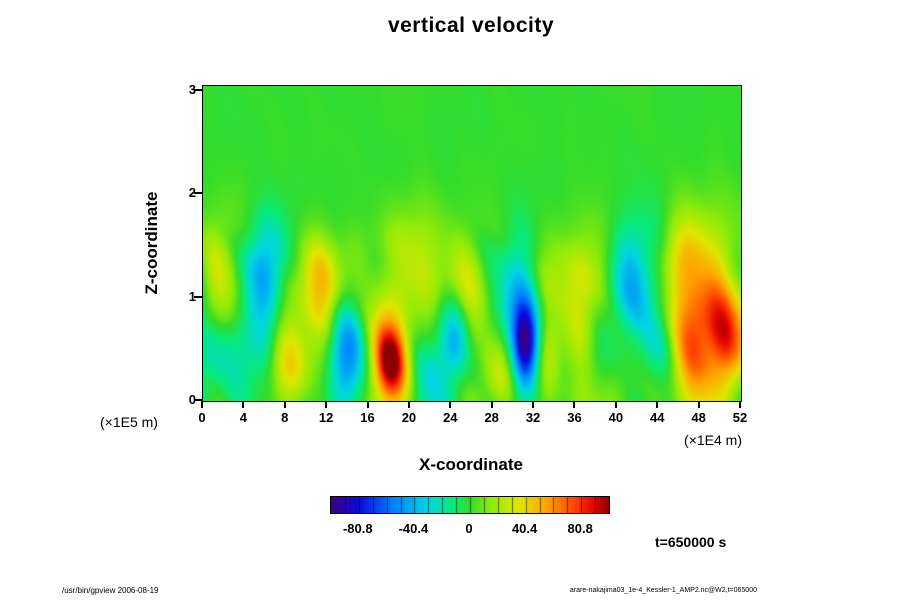  What do you see at coordinates (357, 528) in the screenshot?
I see `colorbar-tick-label: -80.8` at bounding box center [357, 528].